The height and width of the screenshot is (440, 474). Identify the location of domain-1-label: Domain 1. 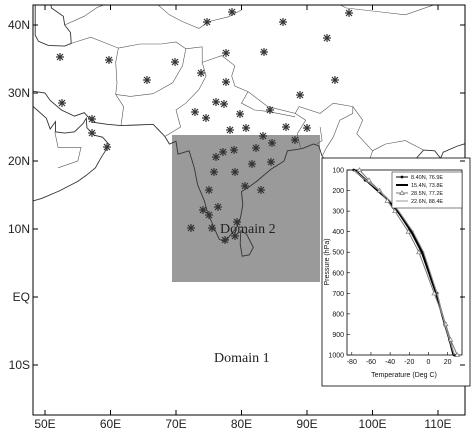
(242, 358).